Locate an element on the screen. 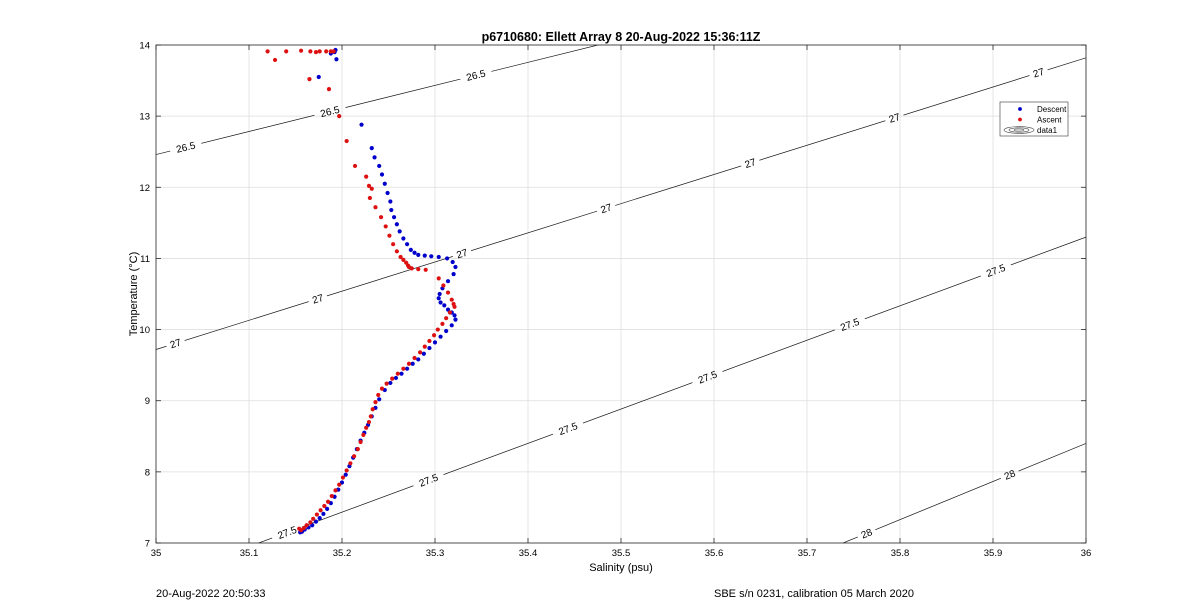 The image size is (1200, 611). y-tick-label: 8 is located at coordinates (147, 472).